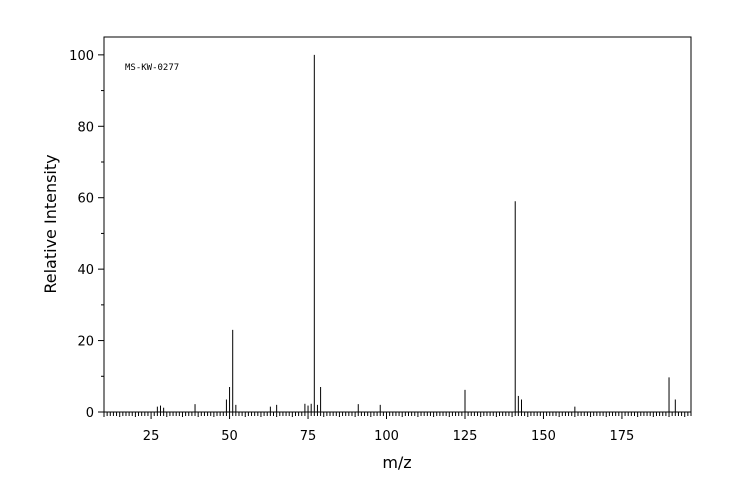 This screenshot has width=744, height=500. Describe the element at coordinates (50, 223) in the screenshot. I see `y-axis-label: Relative Intensity` at that location.